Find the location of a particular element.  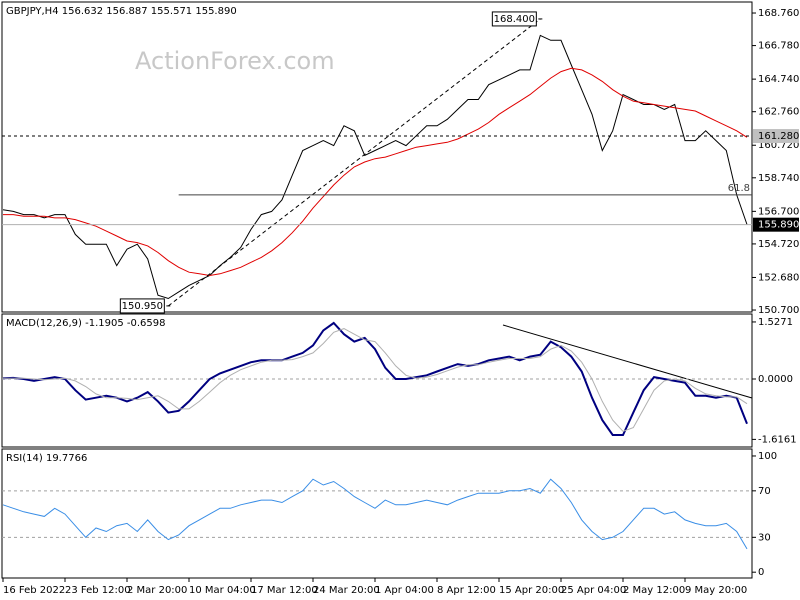

y-tick-label: 70 is located at coordinates (764, 491).